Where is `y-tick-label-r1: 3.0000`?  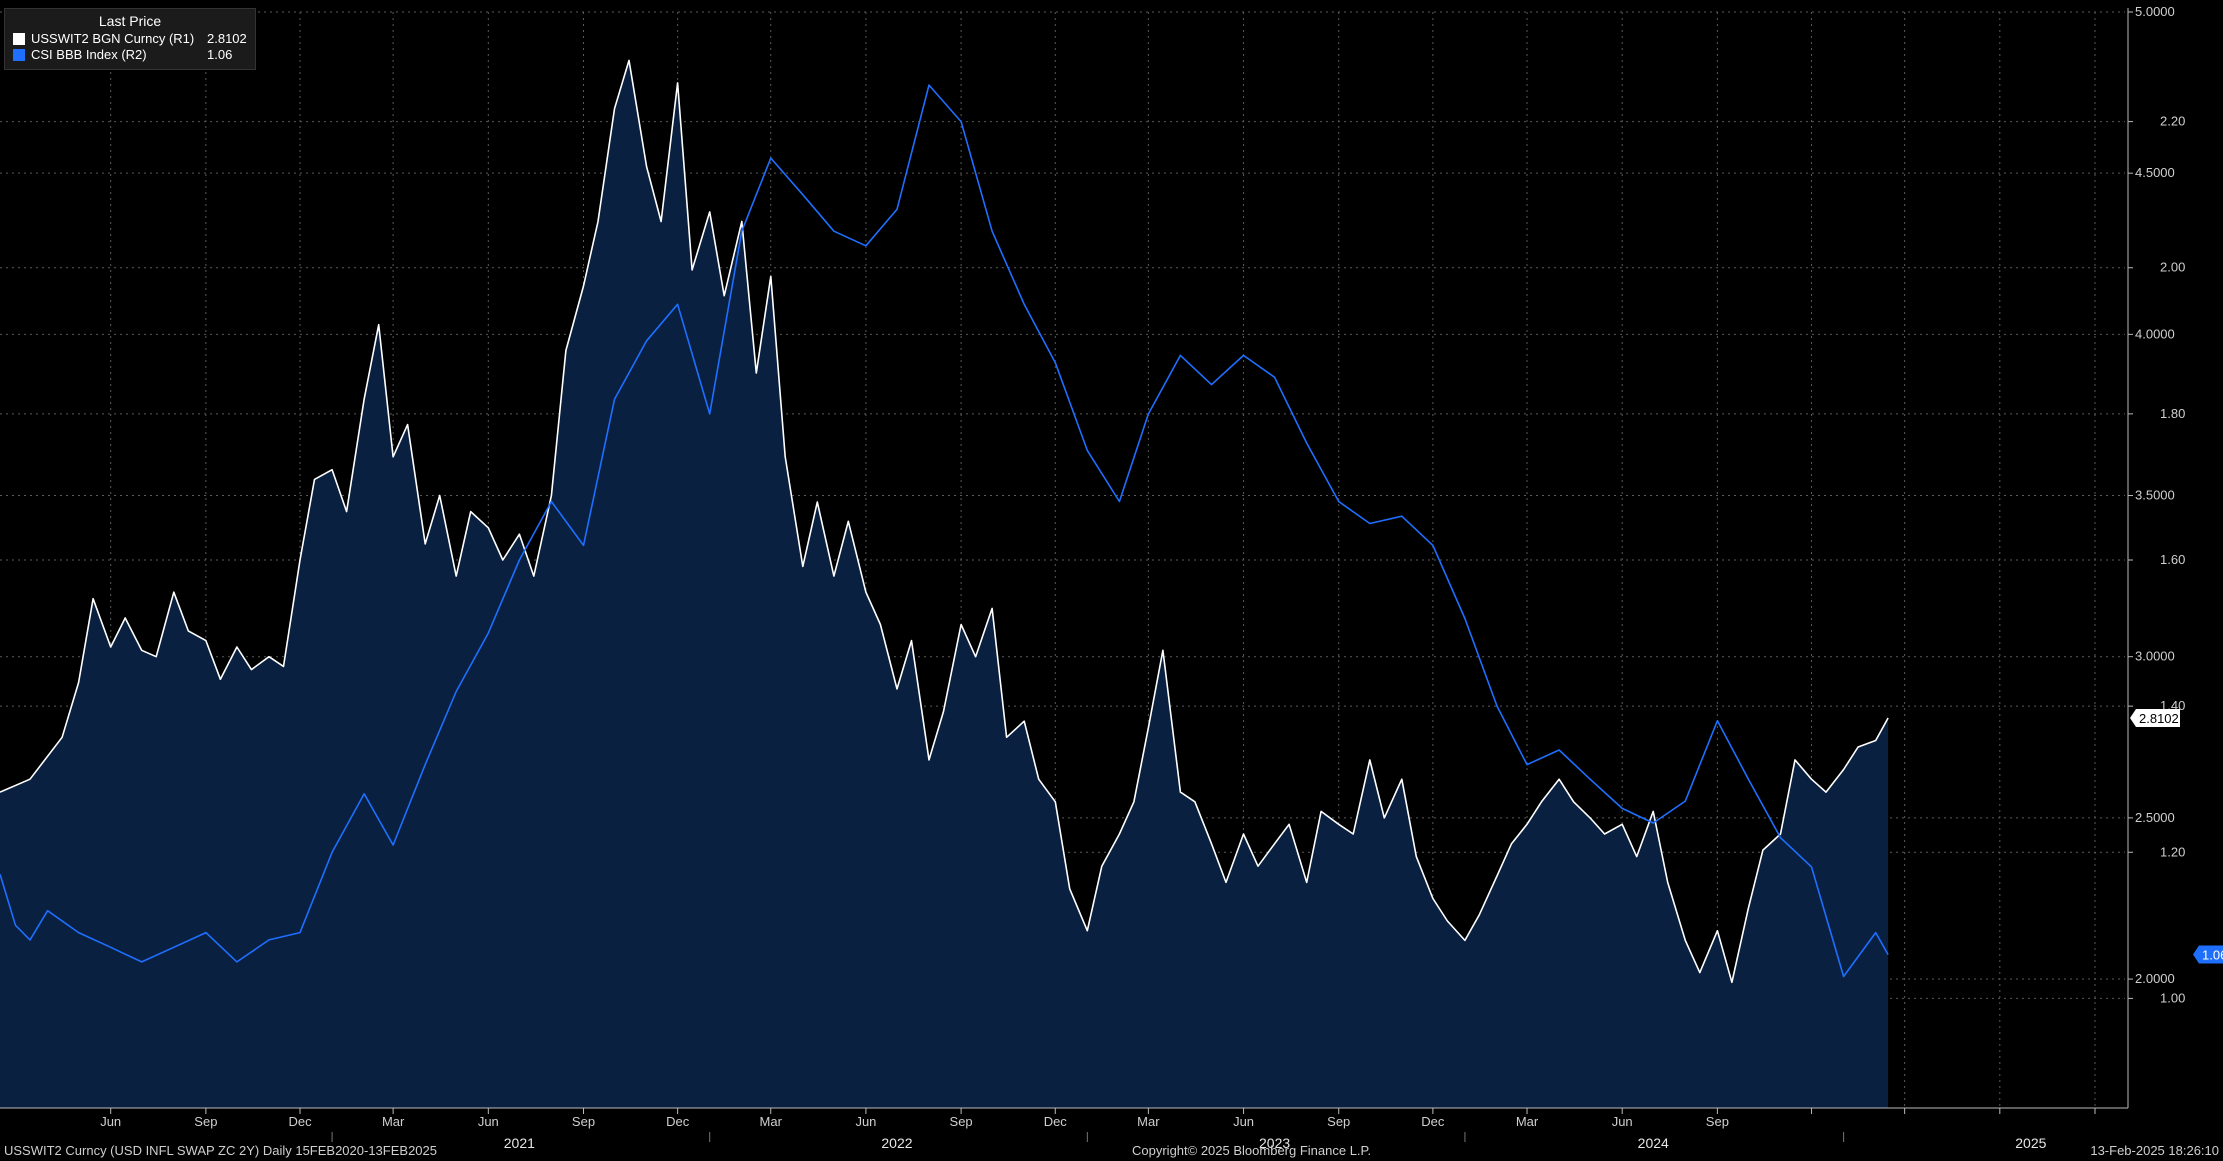
y-tick-label-r1: 3.0000 is located at coordinates (2155, 656).